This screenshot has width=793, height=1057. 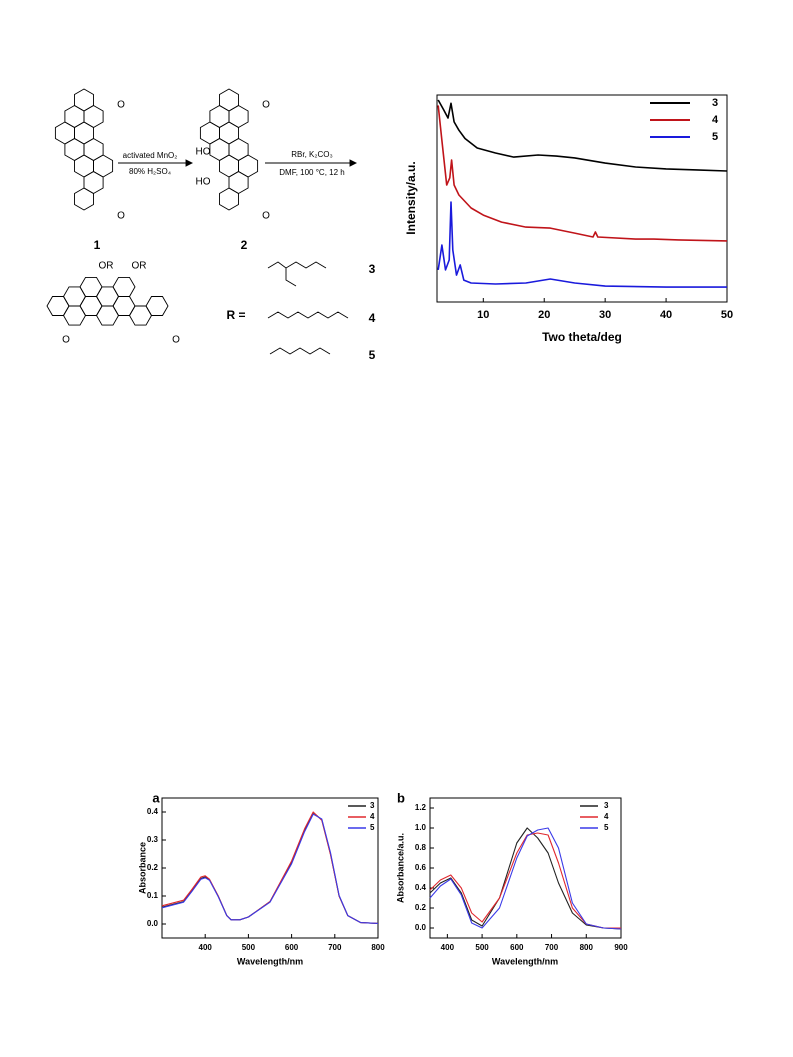 I want to click on y-axis-label: Intensity/a.u., so click(x=411, y=197).